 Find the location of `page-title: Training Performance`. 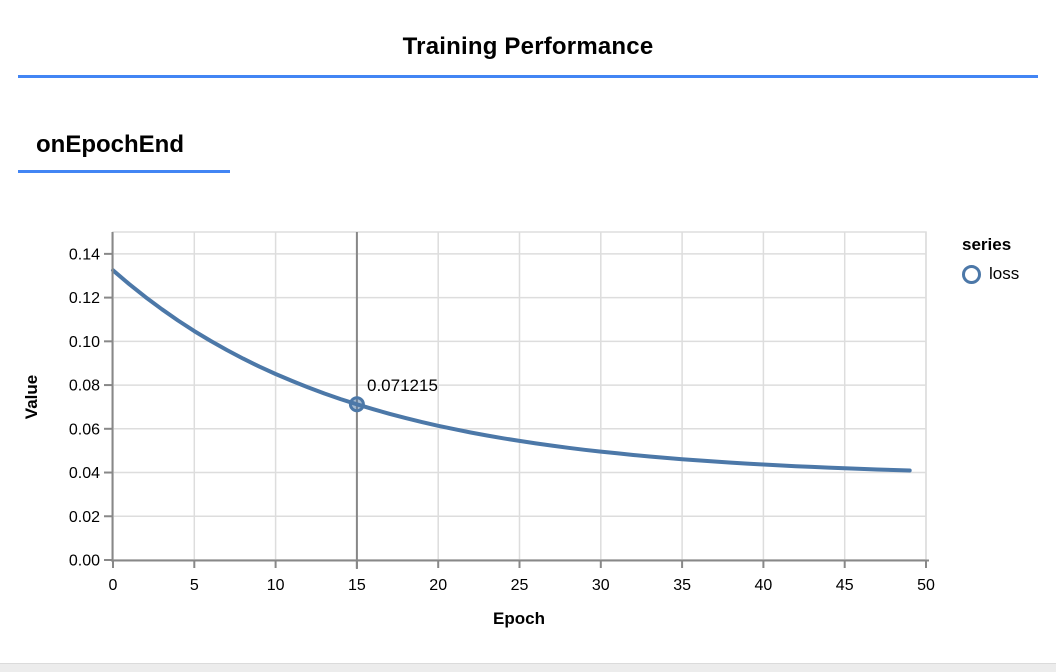

page-title: Training Performance is located at coordinates (528, 46).